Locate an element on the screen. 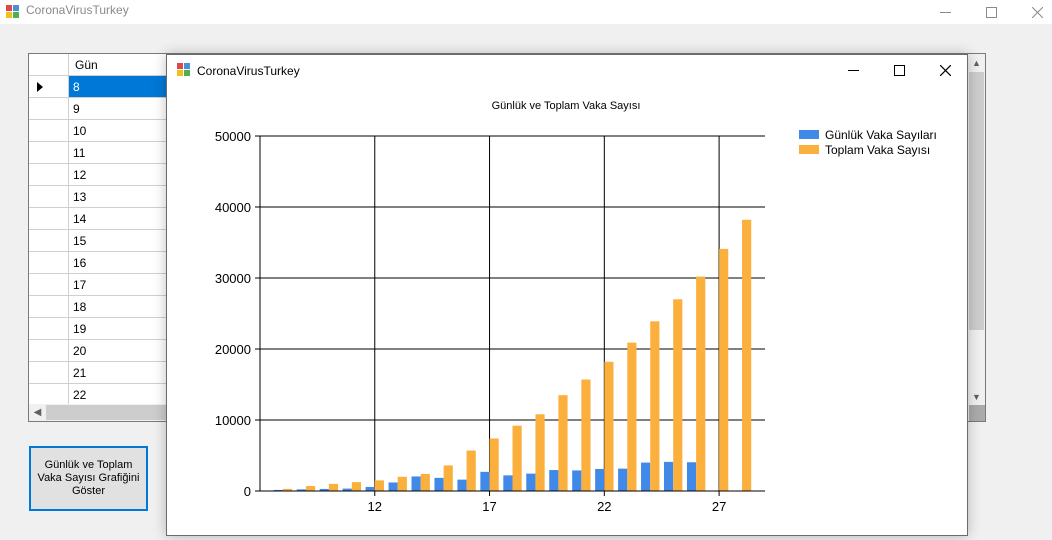  table-cell-gun: 15 is located at coordinates (124, 241).